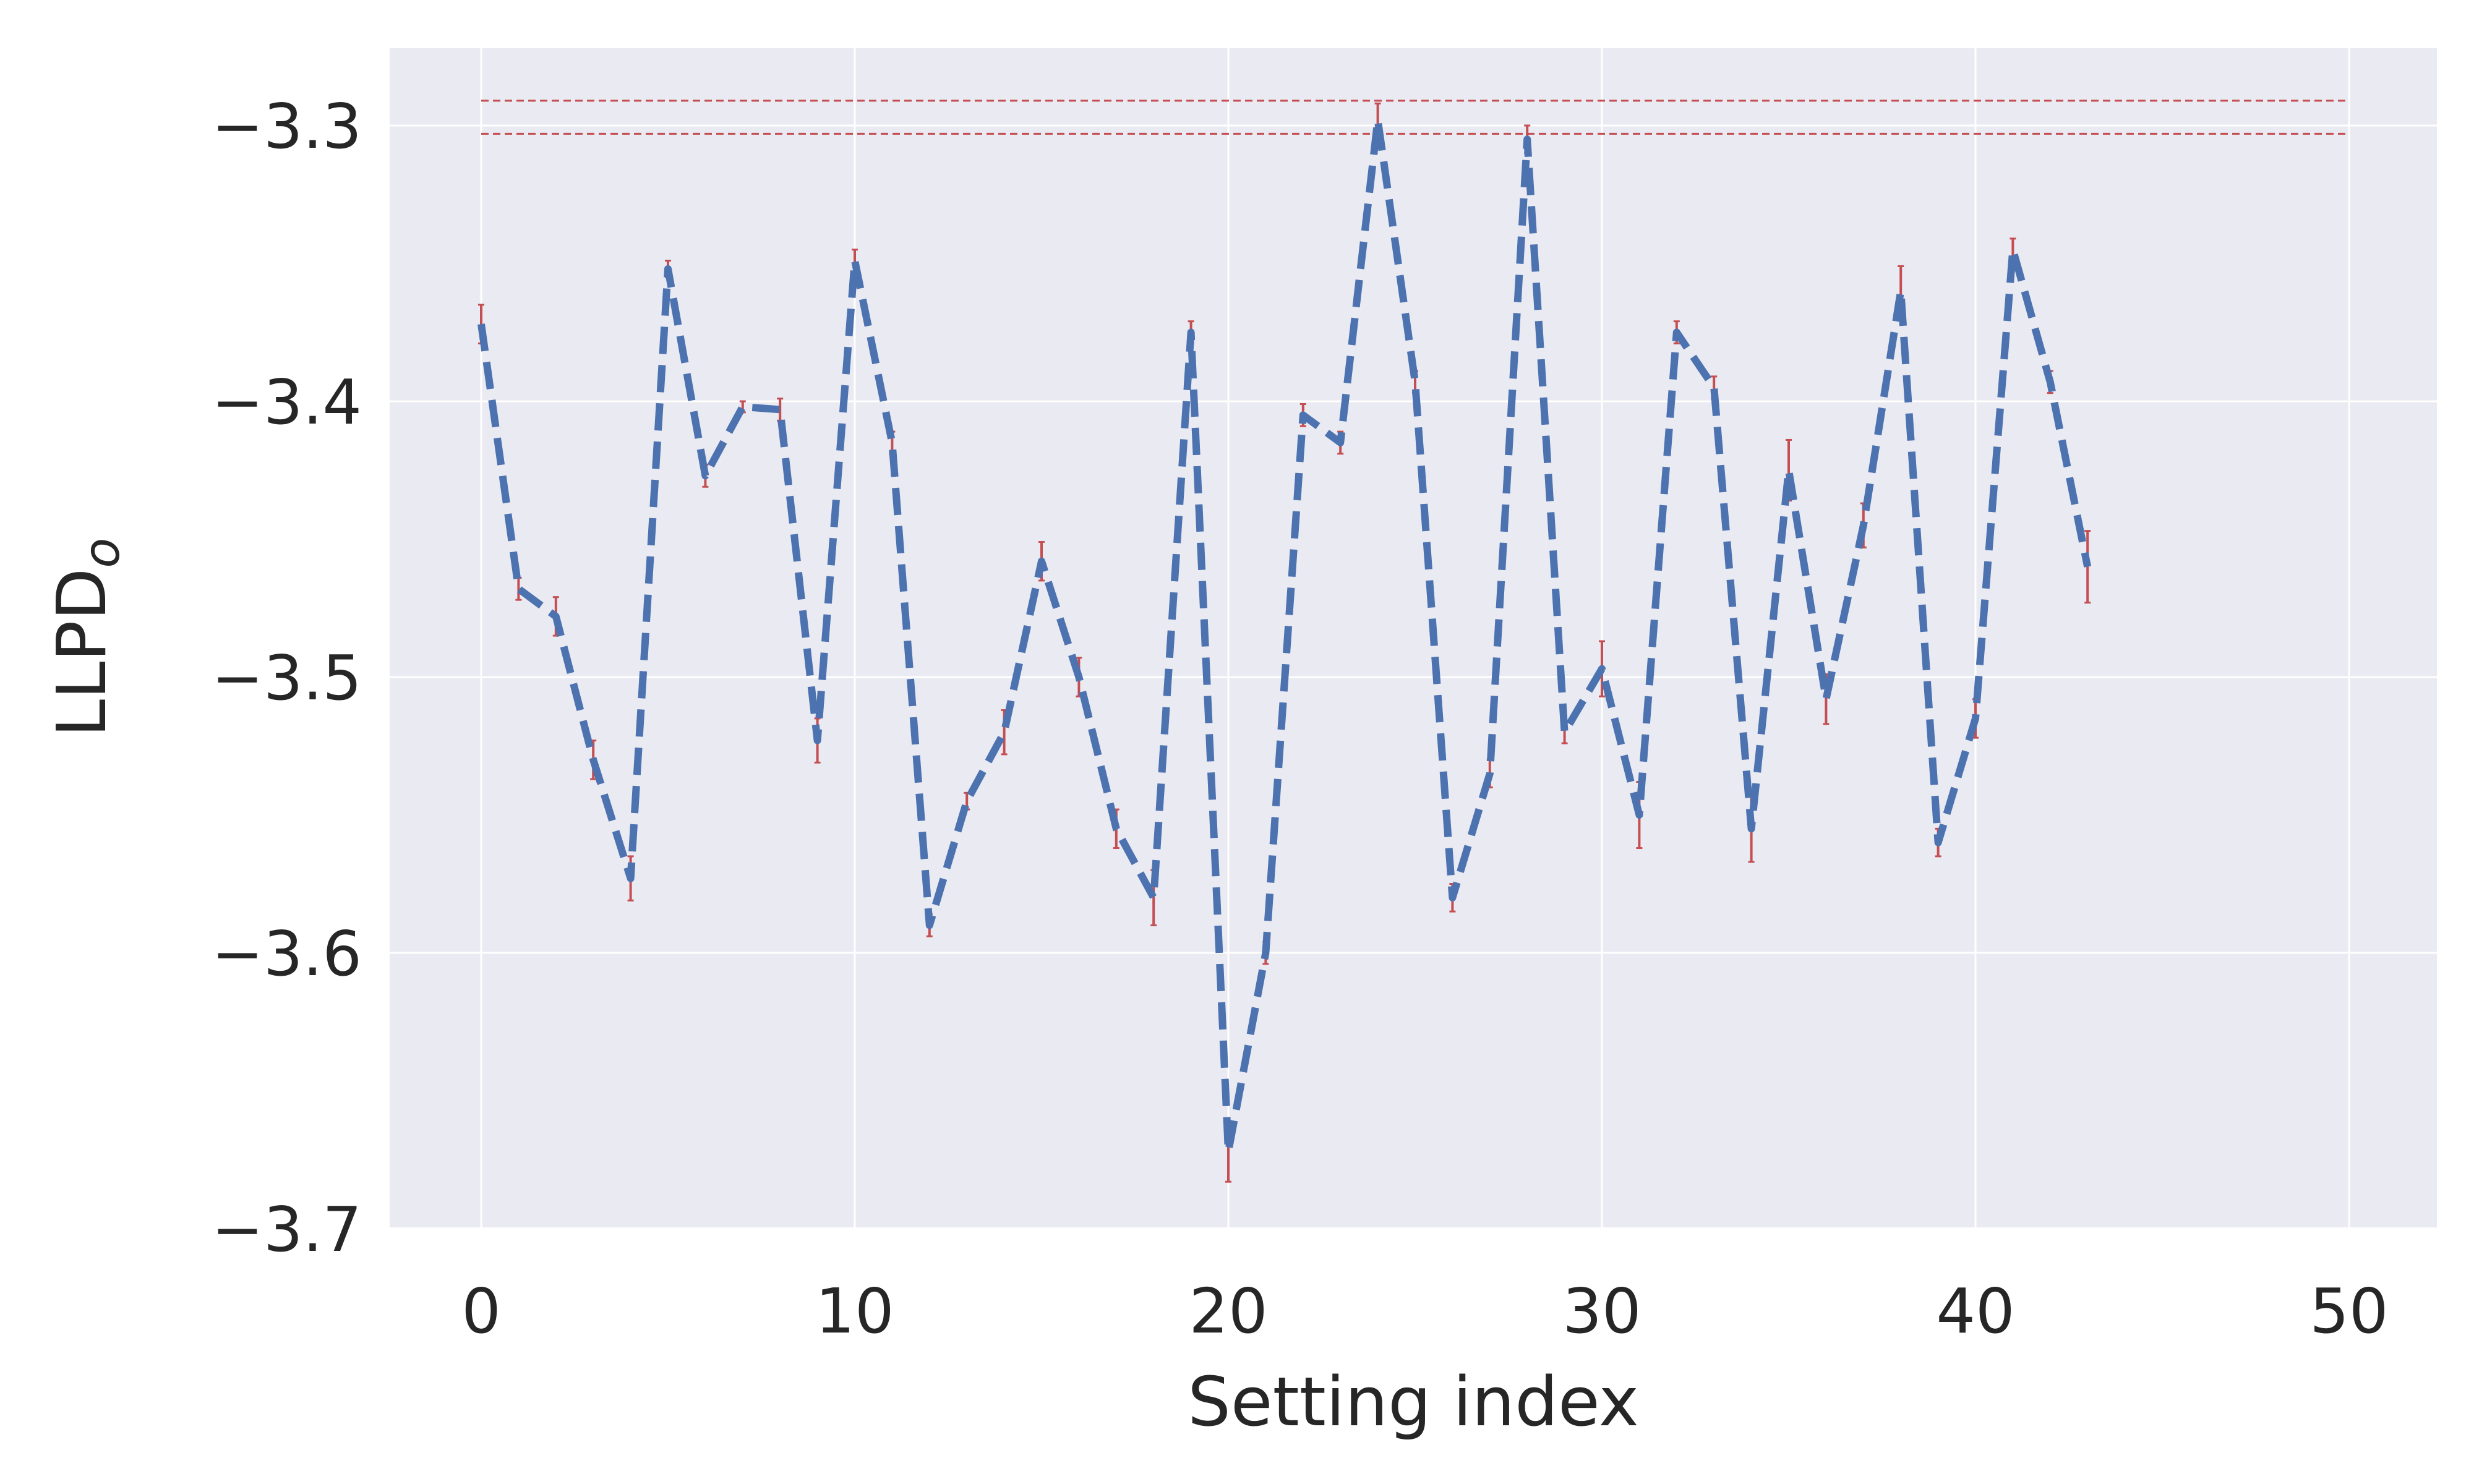 The image size is (2474, 1484). Describe the element at coordinates (82, 653) in the screenshot. I see `y-axis-title-main: LLPD` at that location.